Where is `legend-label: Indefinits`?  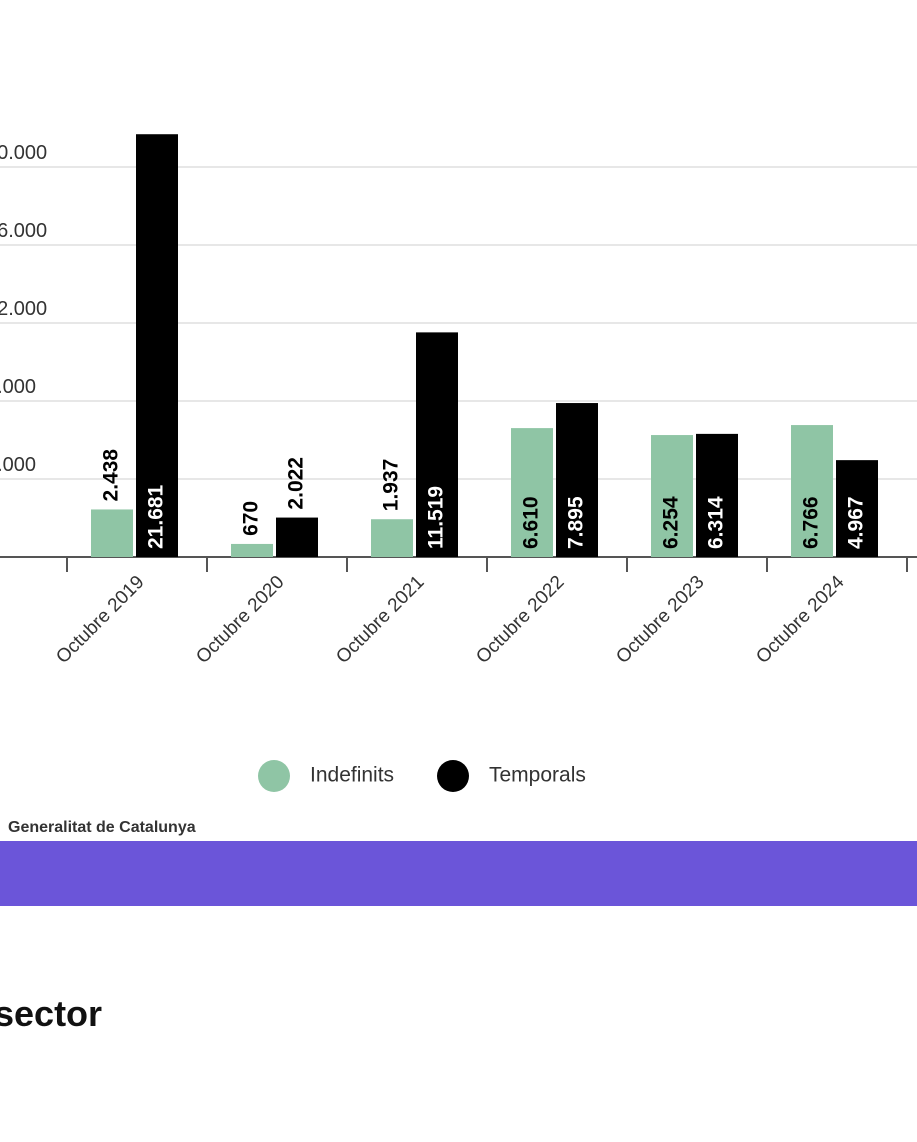 legend-label: Indefinits is located at coordinates (352, 775).